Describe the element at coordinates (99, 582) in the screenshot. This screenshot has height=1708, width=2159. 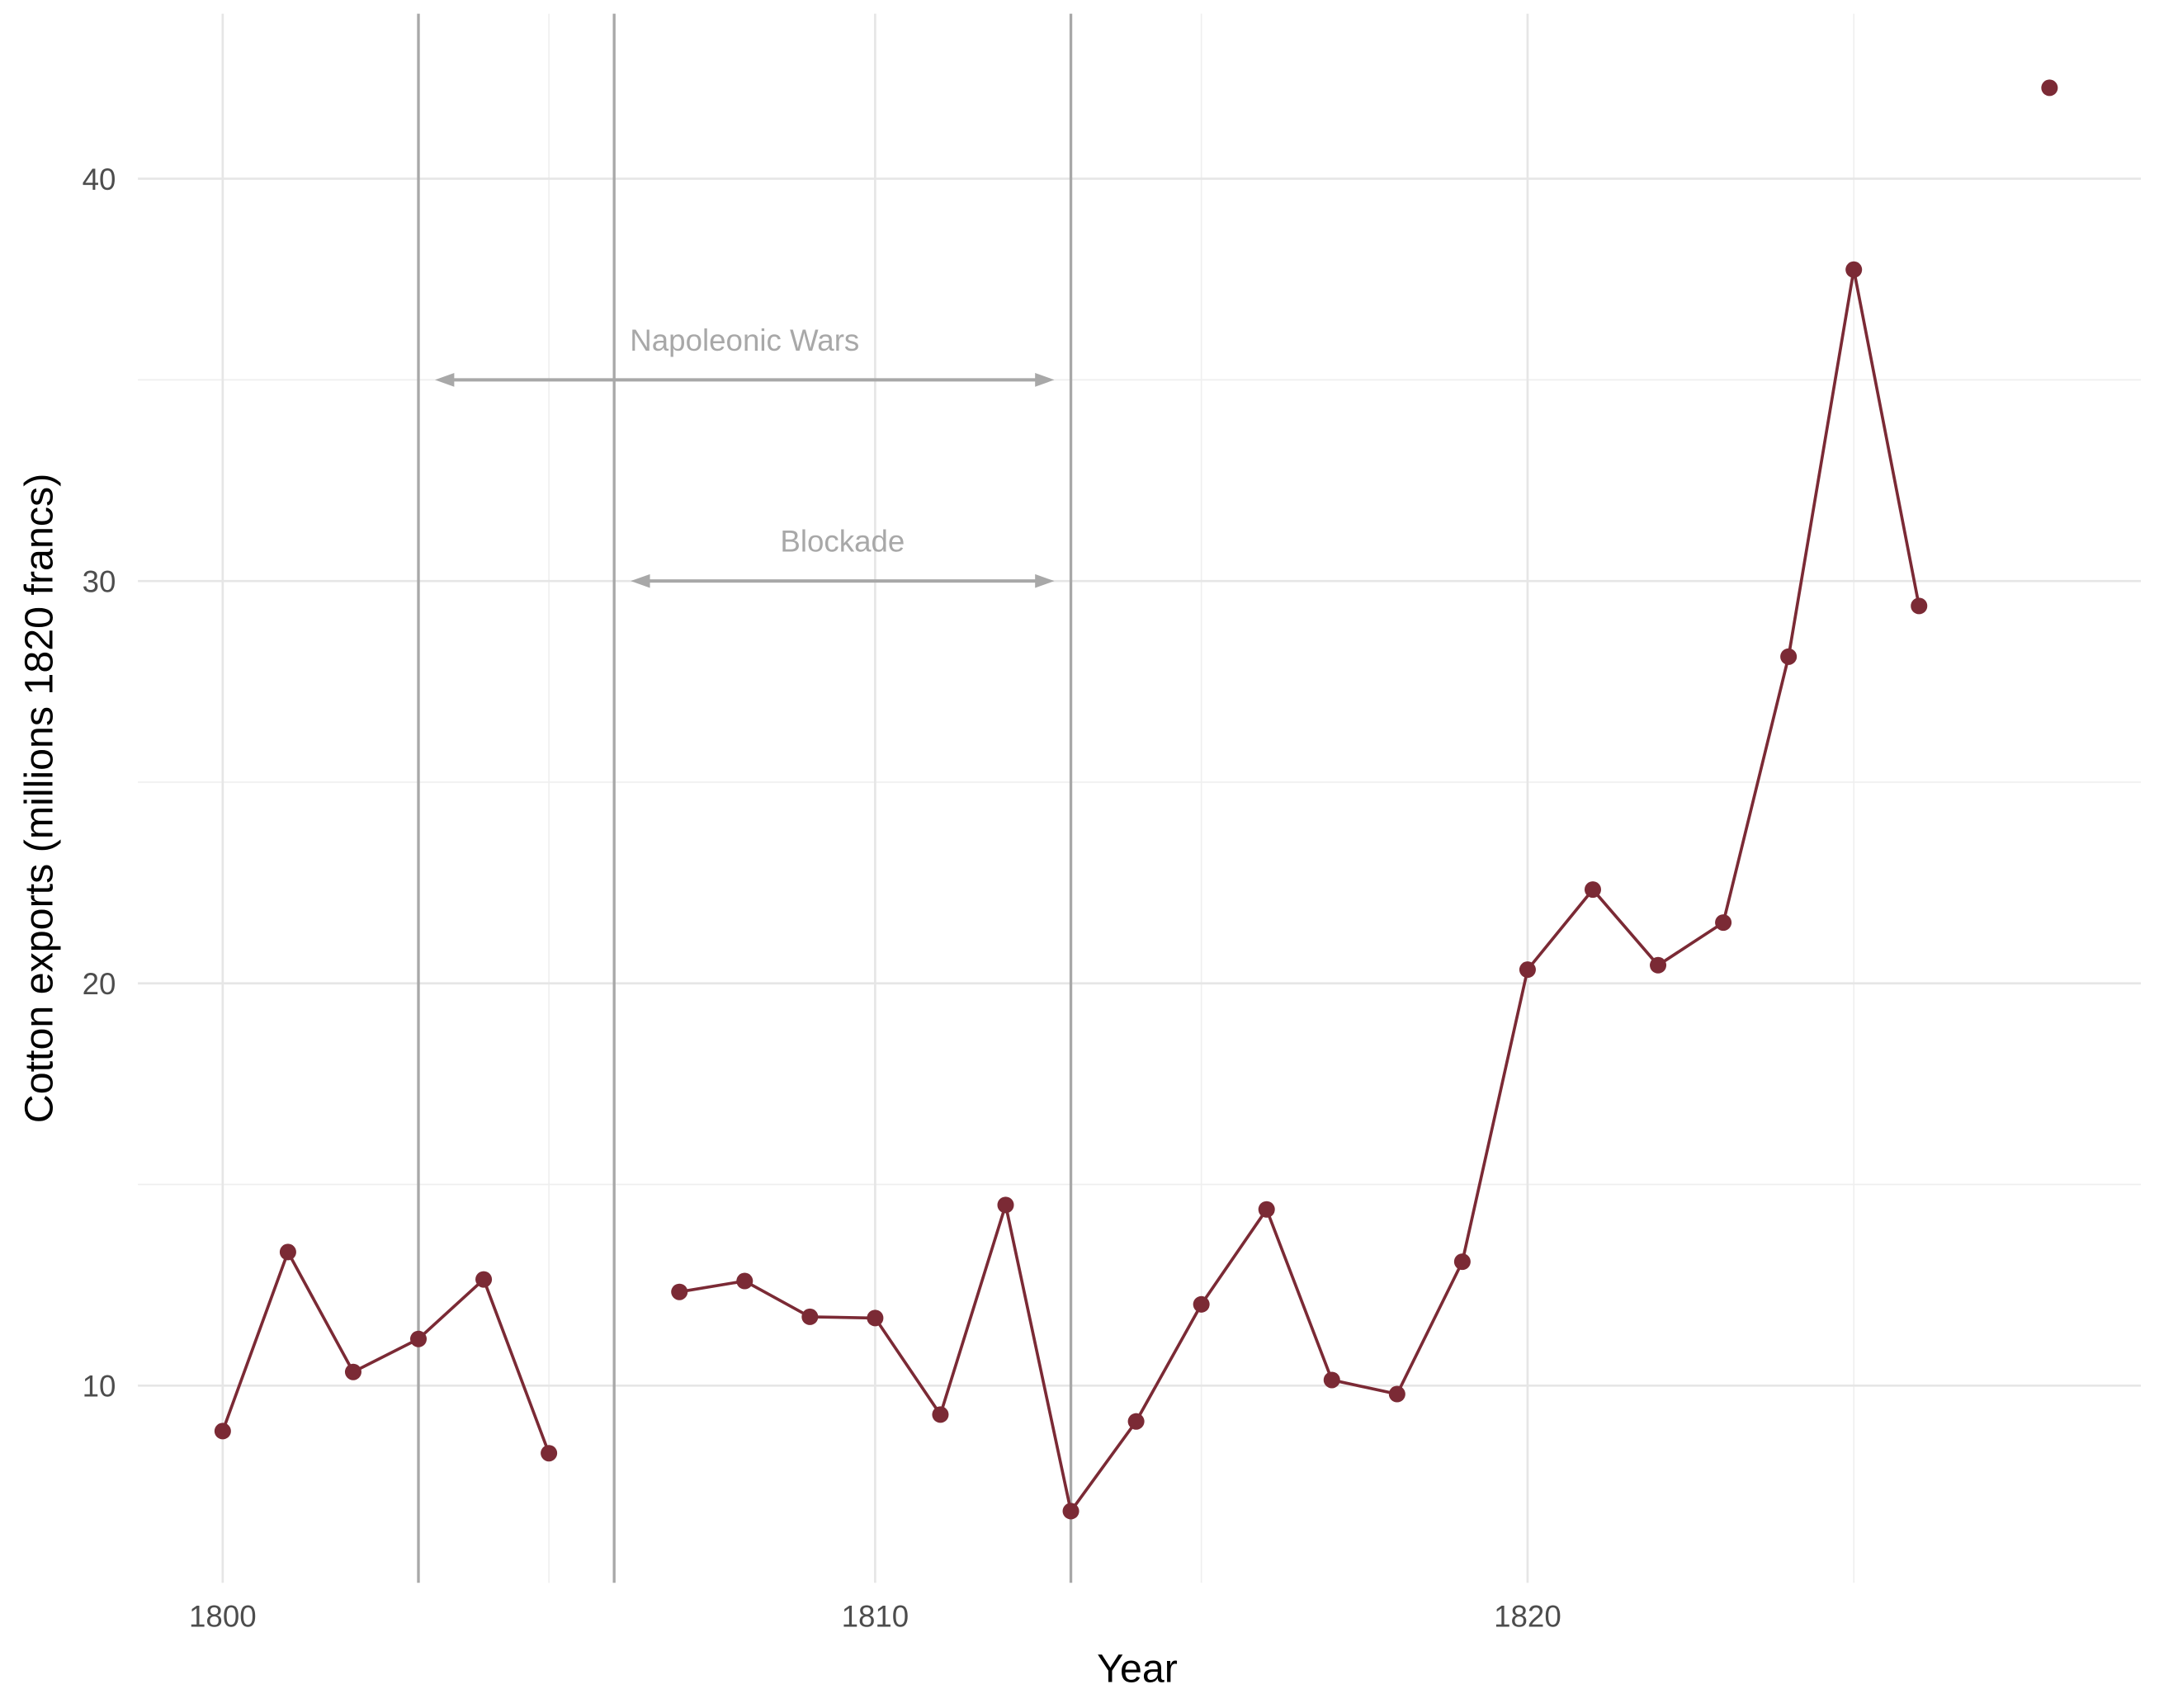
I see `y-tick-label: 30` at that location.